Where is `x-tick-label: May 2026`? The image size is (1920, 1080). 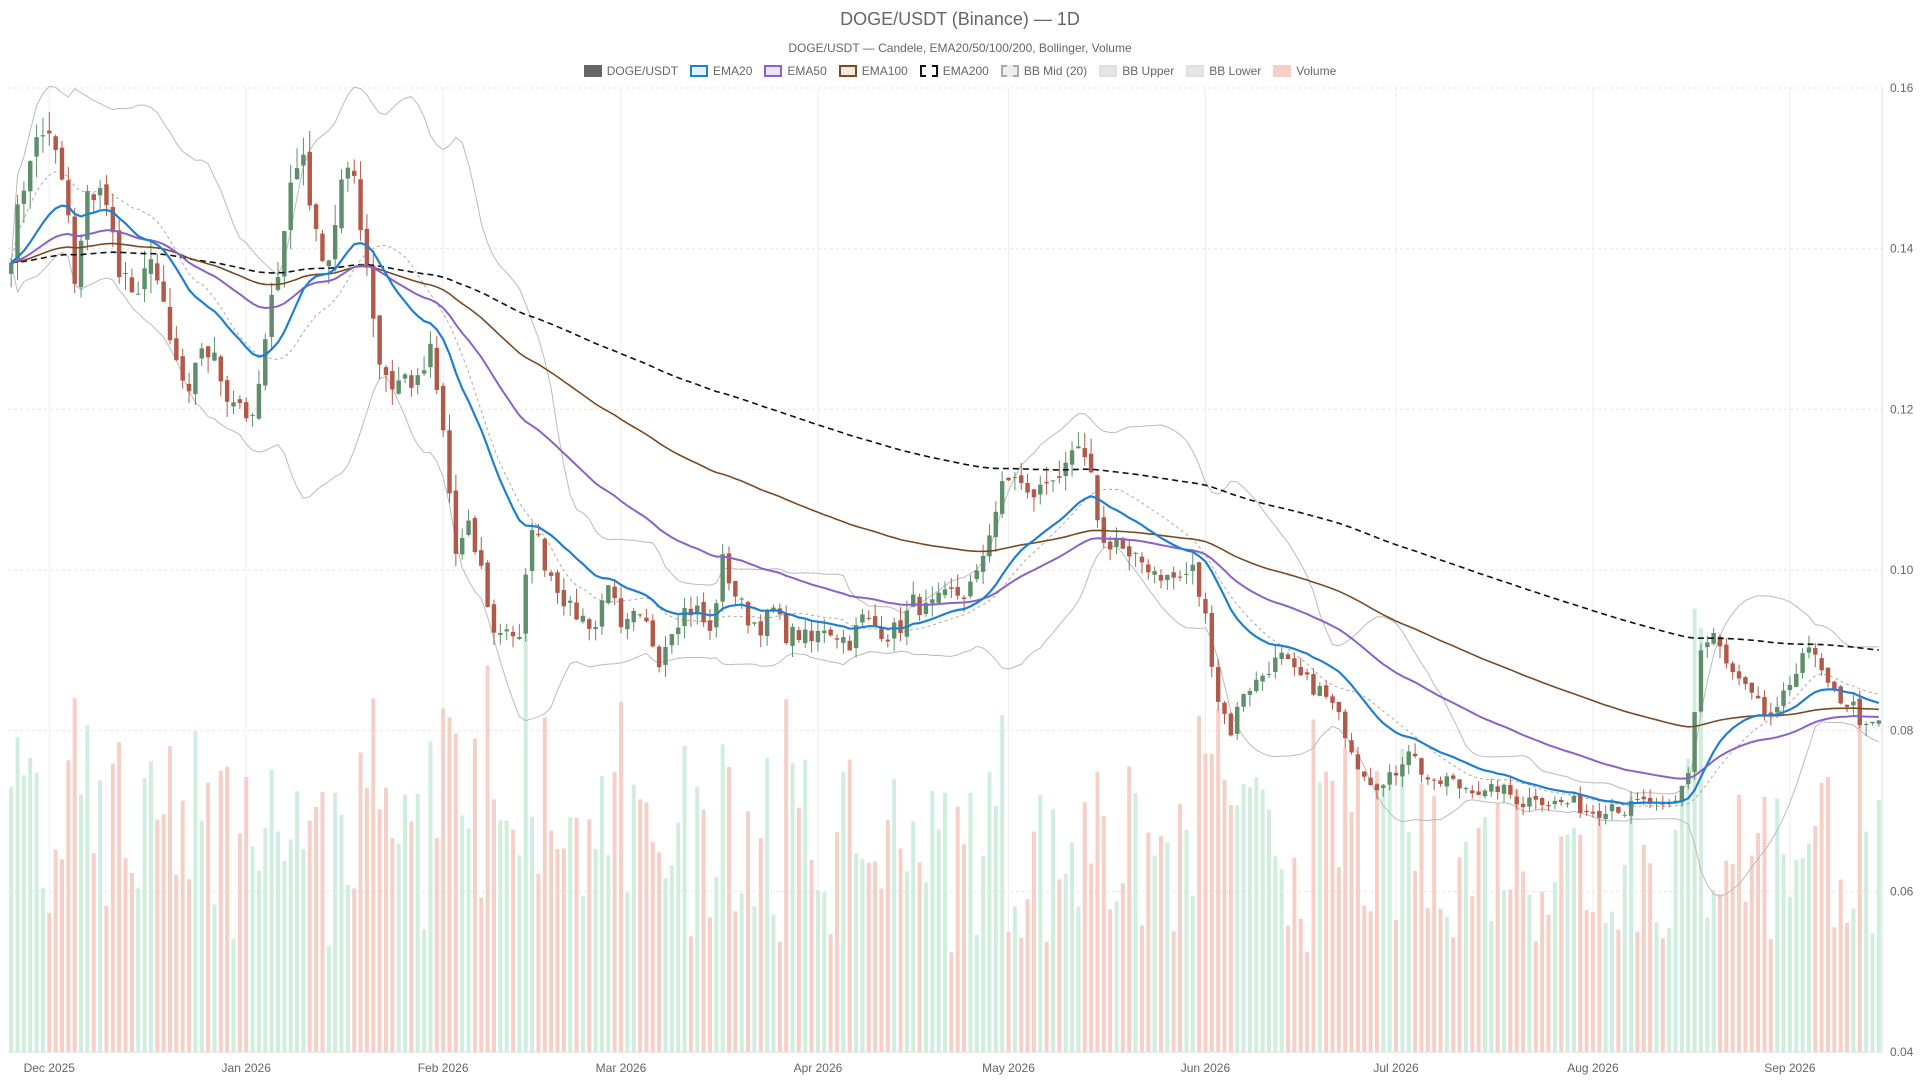 x-tick-label: May 2026 is located at coordinates (1008, 1068).